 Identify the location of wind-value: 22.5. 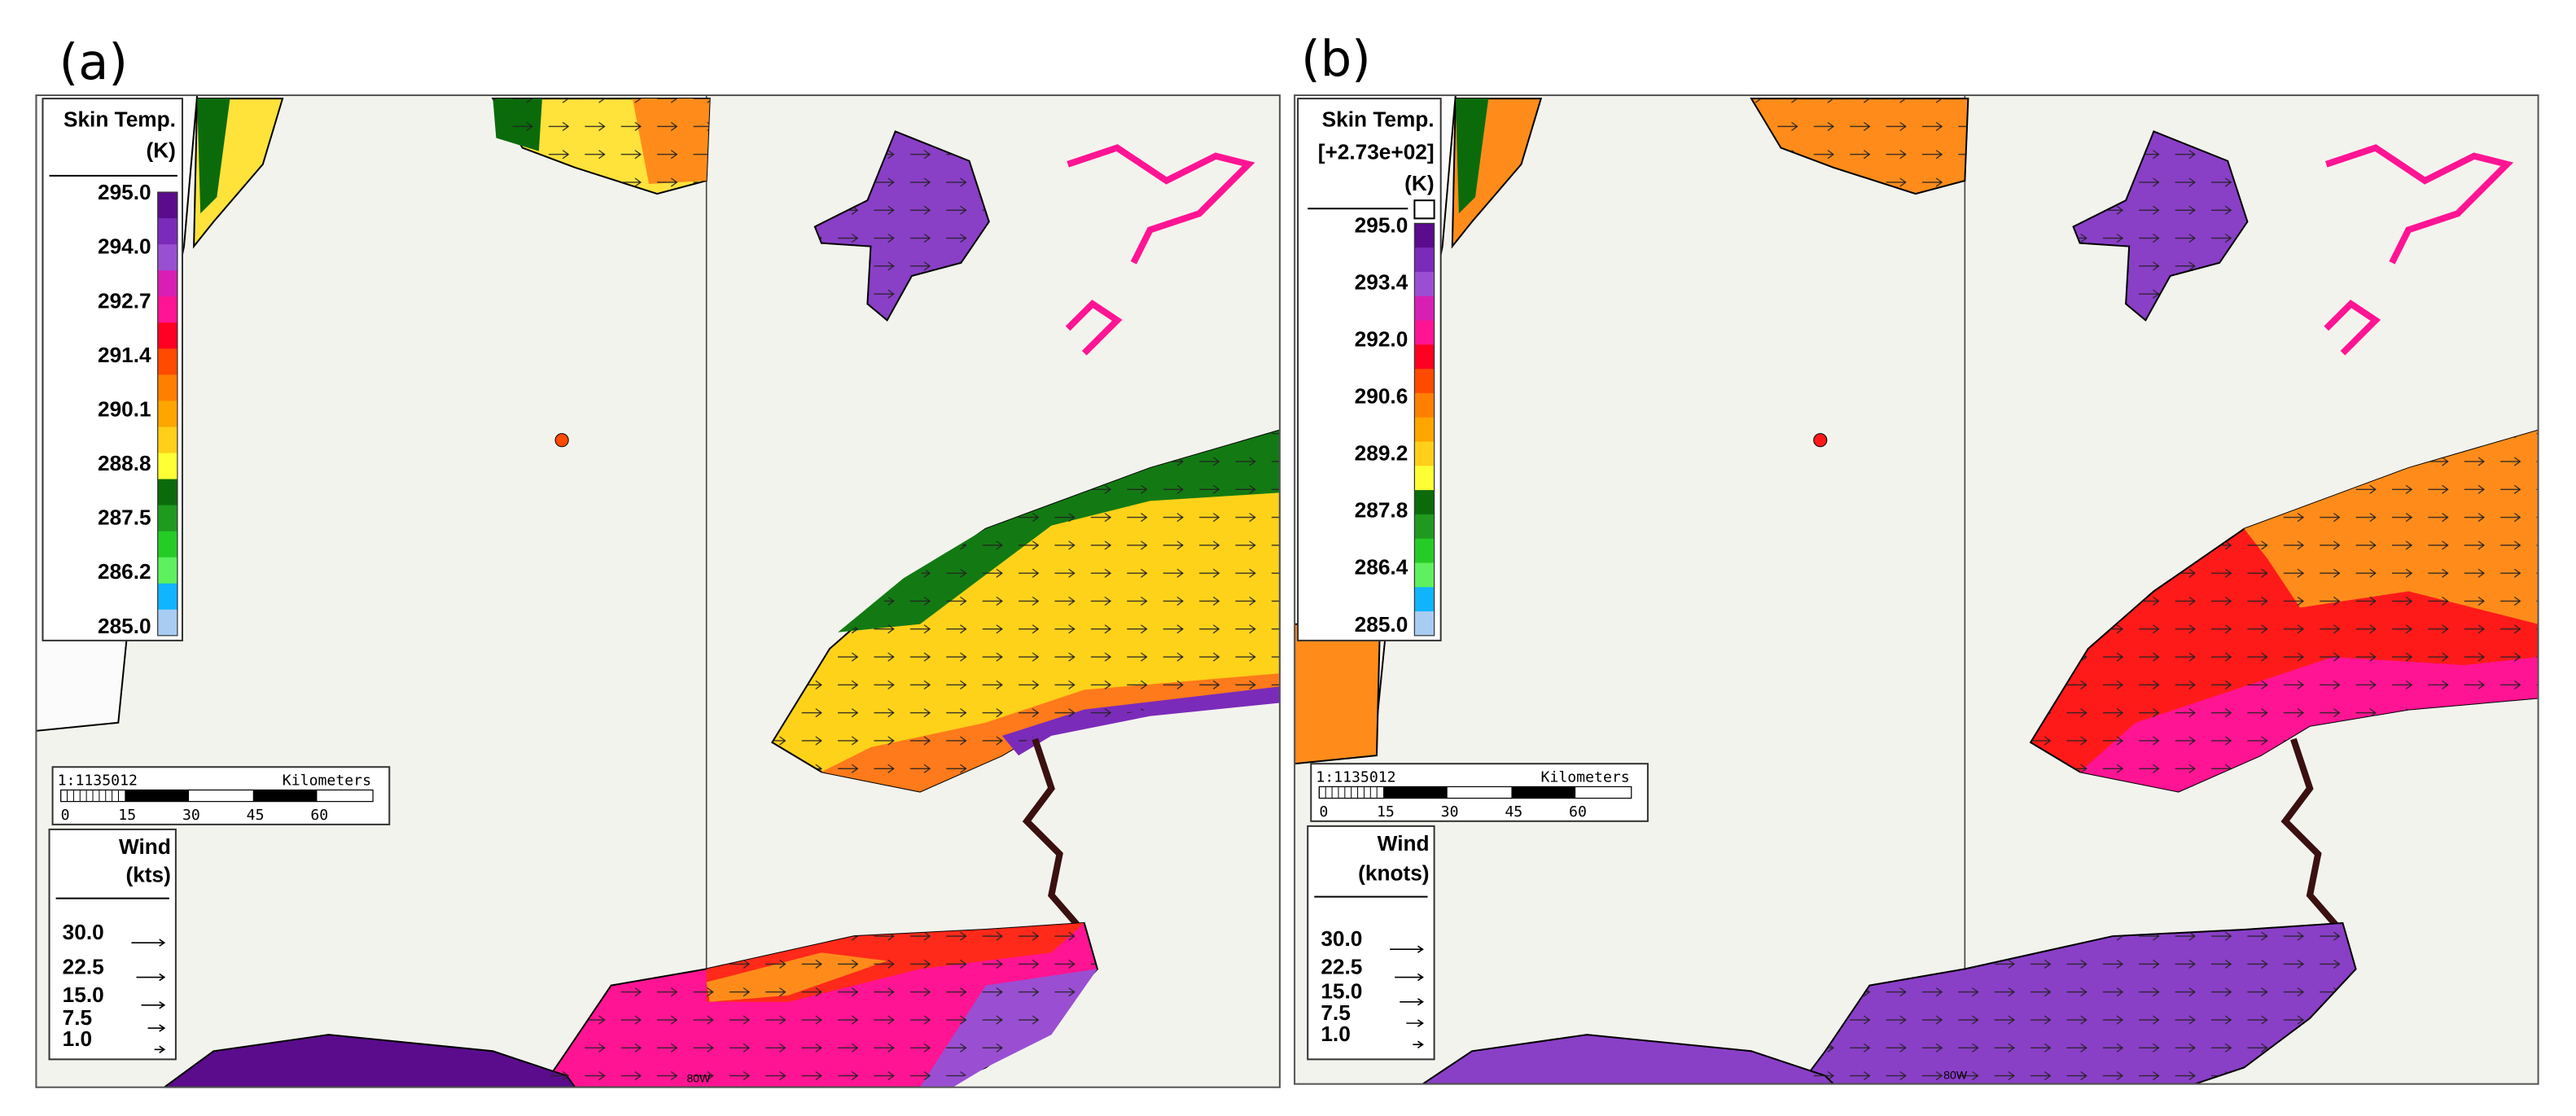
(83, 966).